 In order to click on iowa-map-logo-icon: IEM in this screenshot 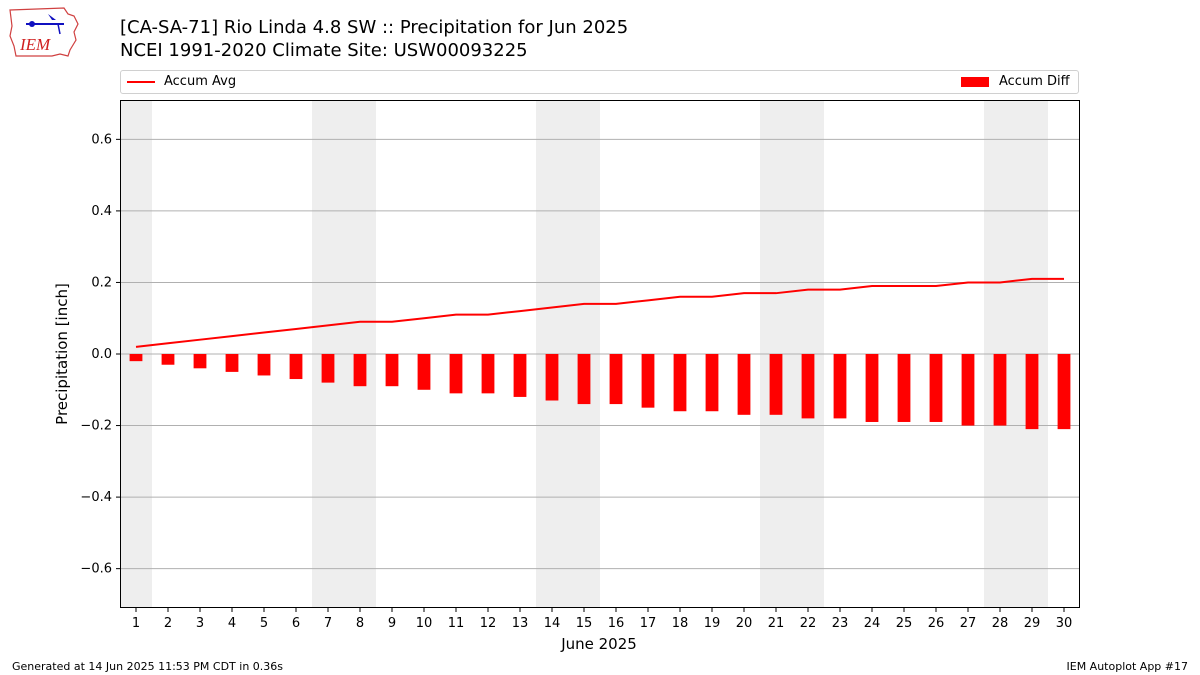, I will do `click(44, 32)`.